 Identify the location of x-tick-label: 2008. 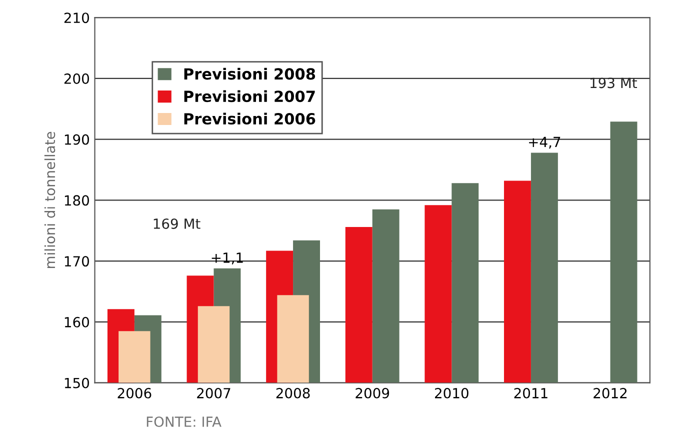
(293, 393).